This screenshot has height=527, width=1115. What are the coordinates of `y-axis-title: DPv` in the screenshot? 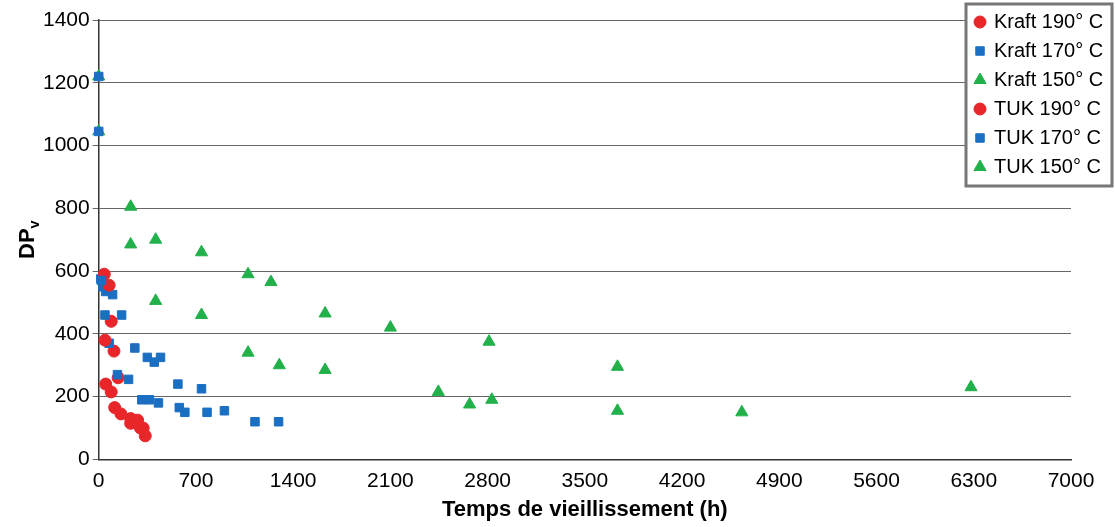 It's located at (28, 239).